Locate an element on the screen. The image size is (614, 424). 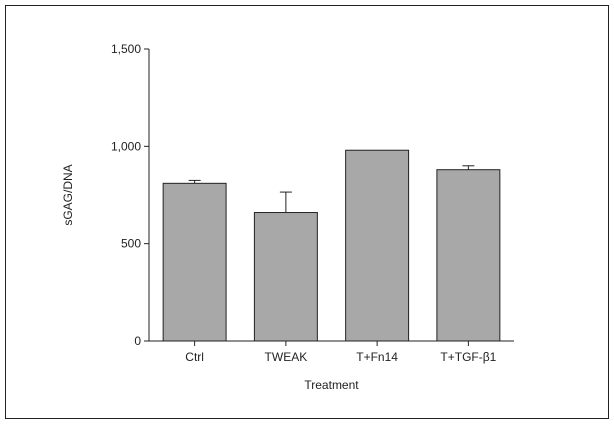
y-tick-label: 1,500 is located at coordinates (126, 49).